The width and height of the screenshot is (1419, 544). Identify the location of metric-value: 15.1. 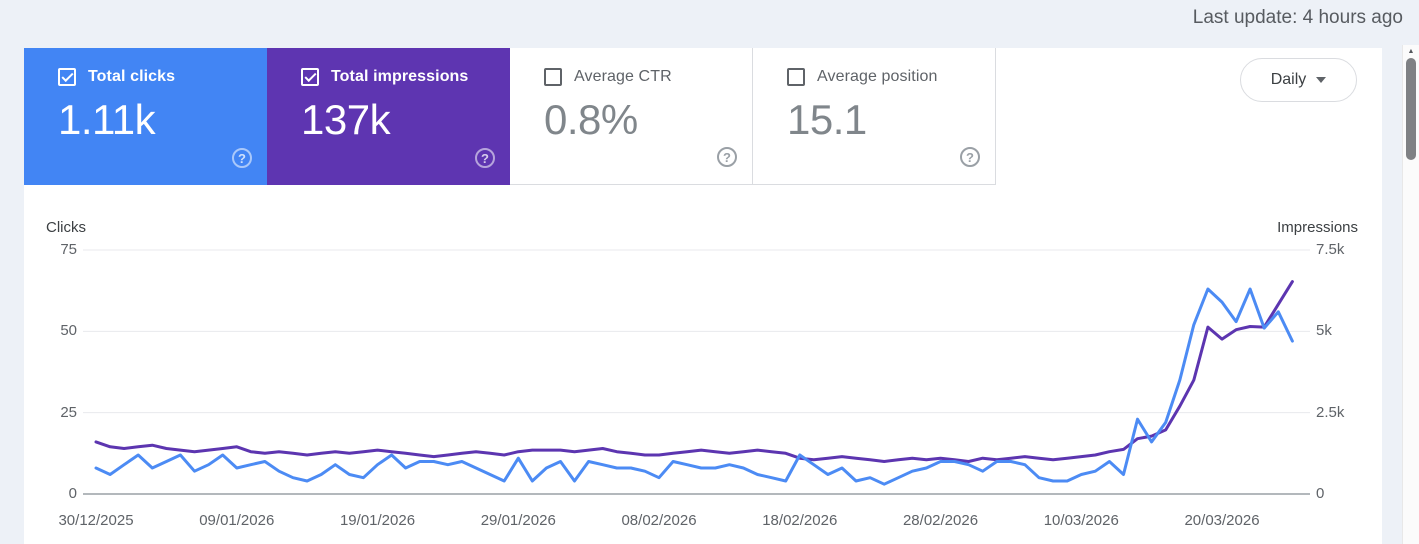
(827, 119).